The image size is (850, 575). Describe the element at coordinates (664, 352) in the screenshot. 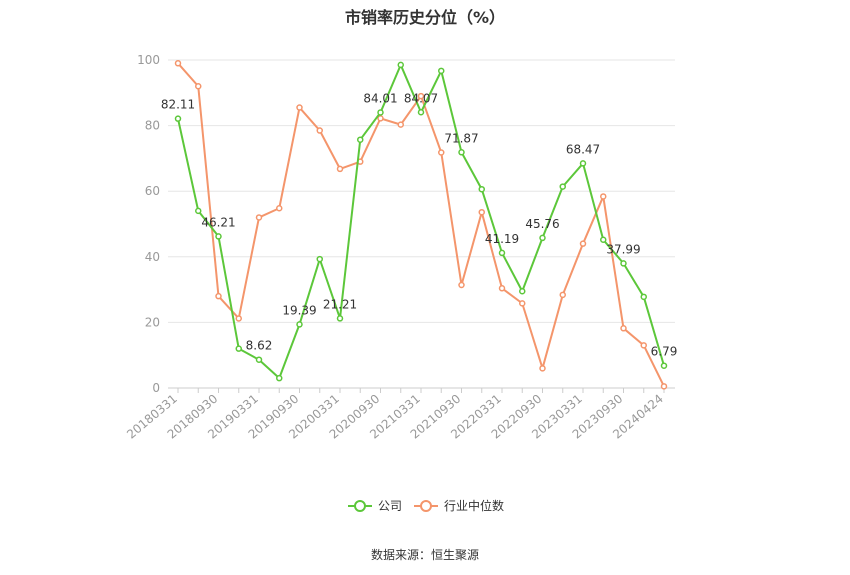

I see `data-label: 6.79` at that location.